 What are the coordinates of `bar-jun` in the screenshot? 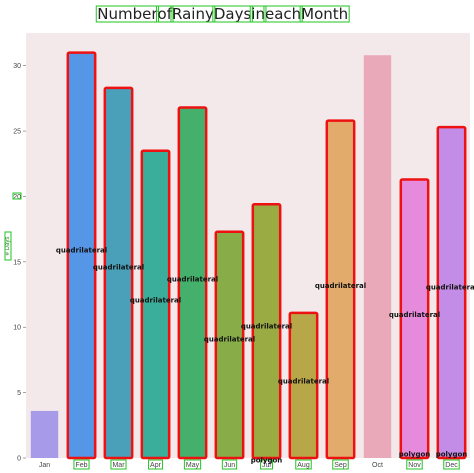 It's located at (229, 345).